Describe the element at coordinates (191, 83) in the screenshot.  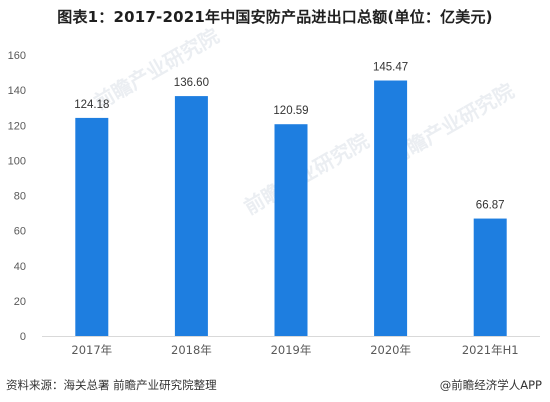
I see `value-label: 136.60` at that location.